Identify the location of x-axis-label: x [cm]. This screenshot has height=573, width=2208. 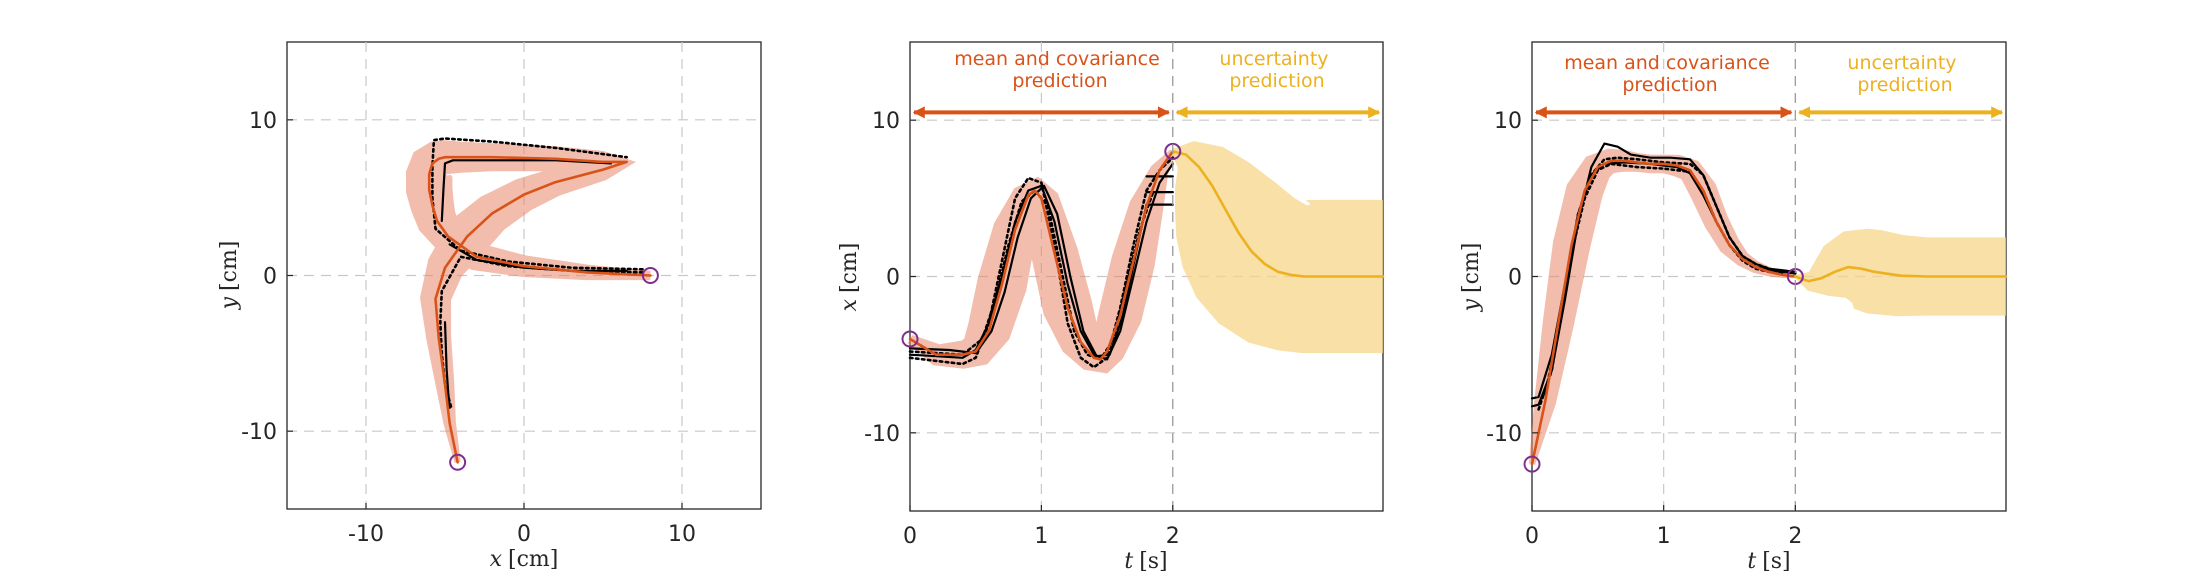
(524, 559).